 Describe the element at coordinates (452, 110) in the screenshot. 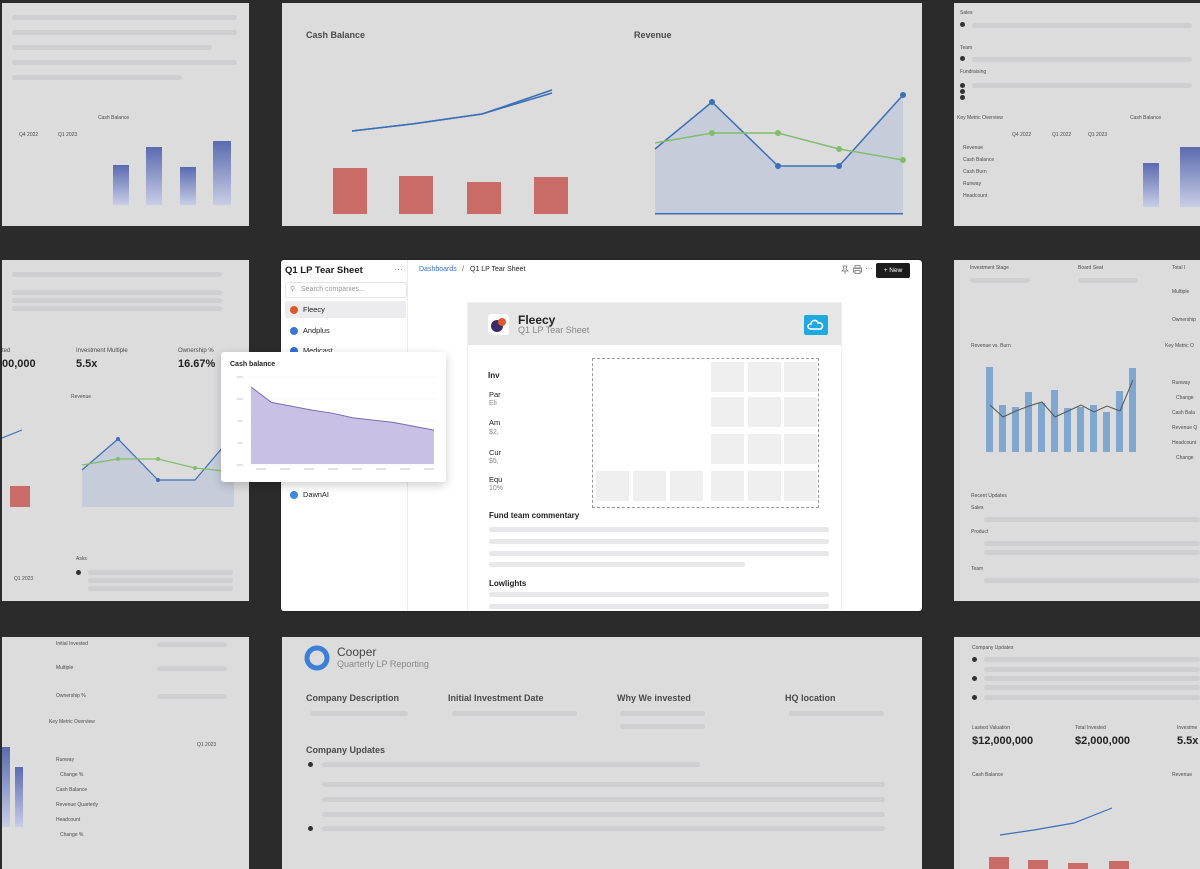

I see `bg-cash-chart` at that location.